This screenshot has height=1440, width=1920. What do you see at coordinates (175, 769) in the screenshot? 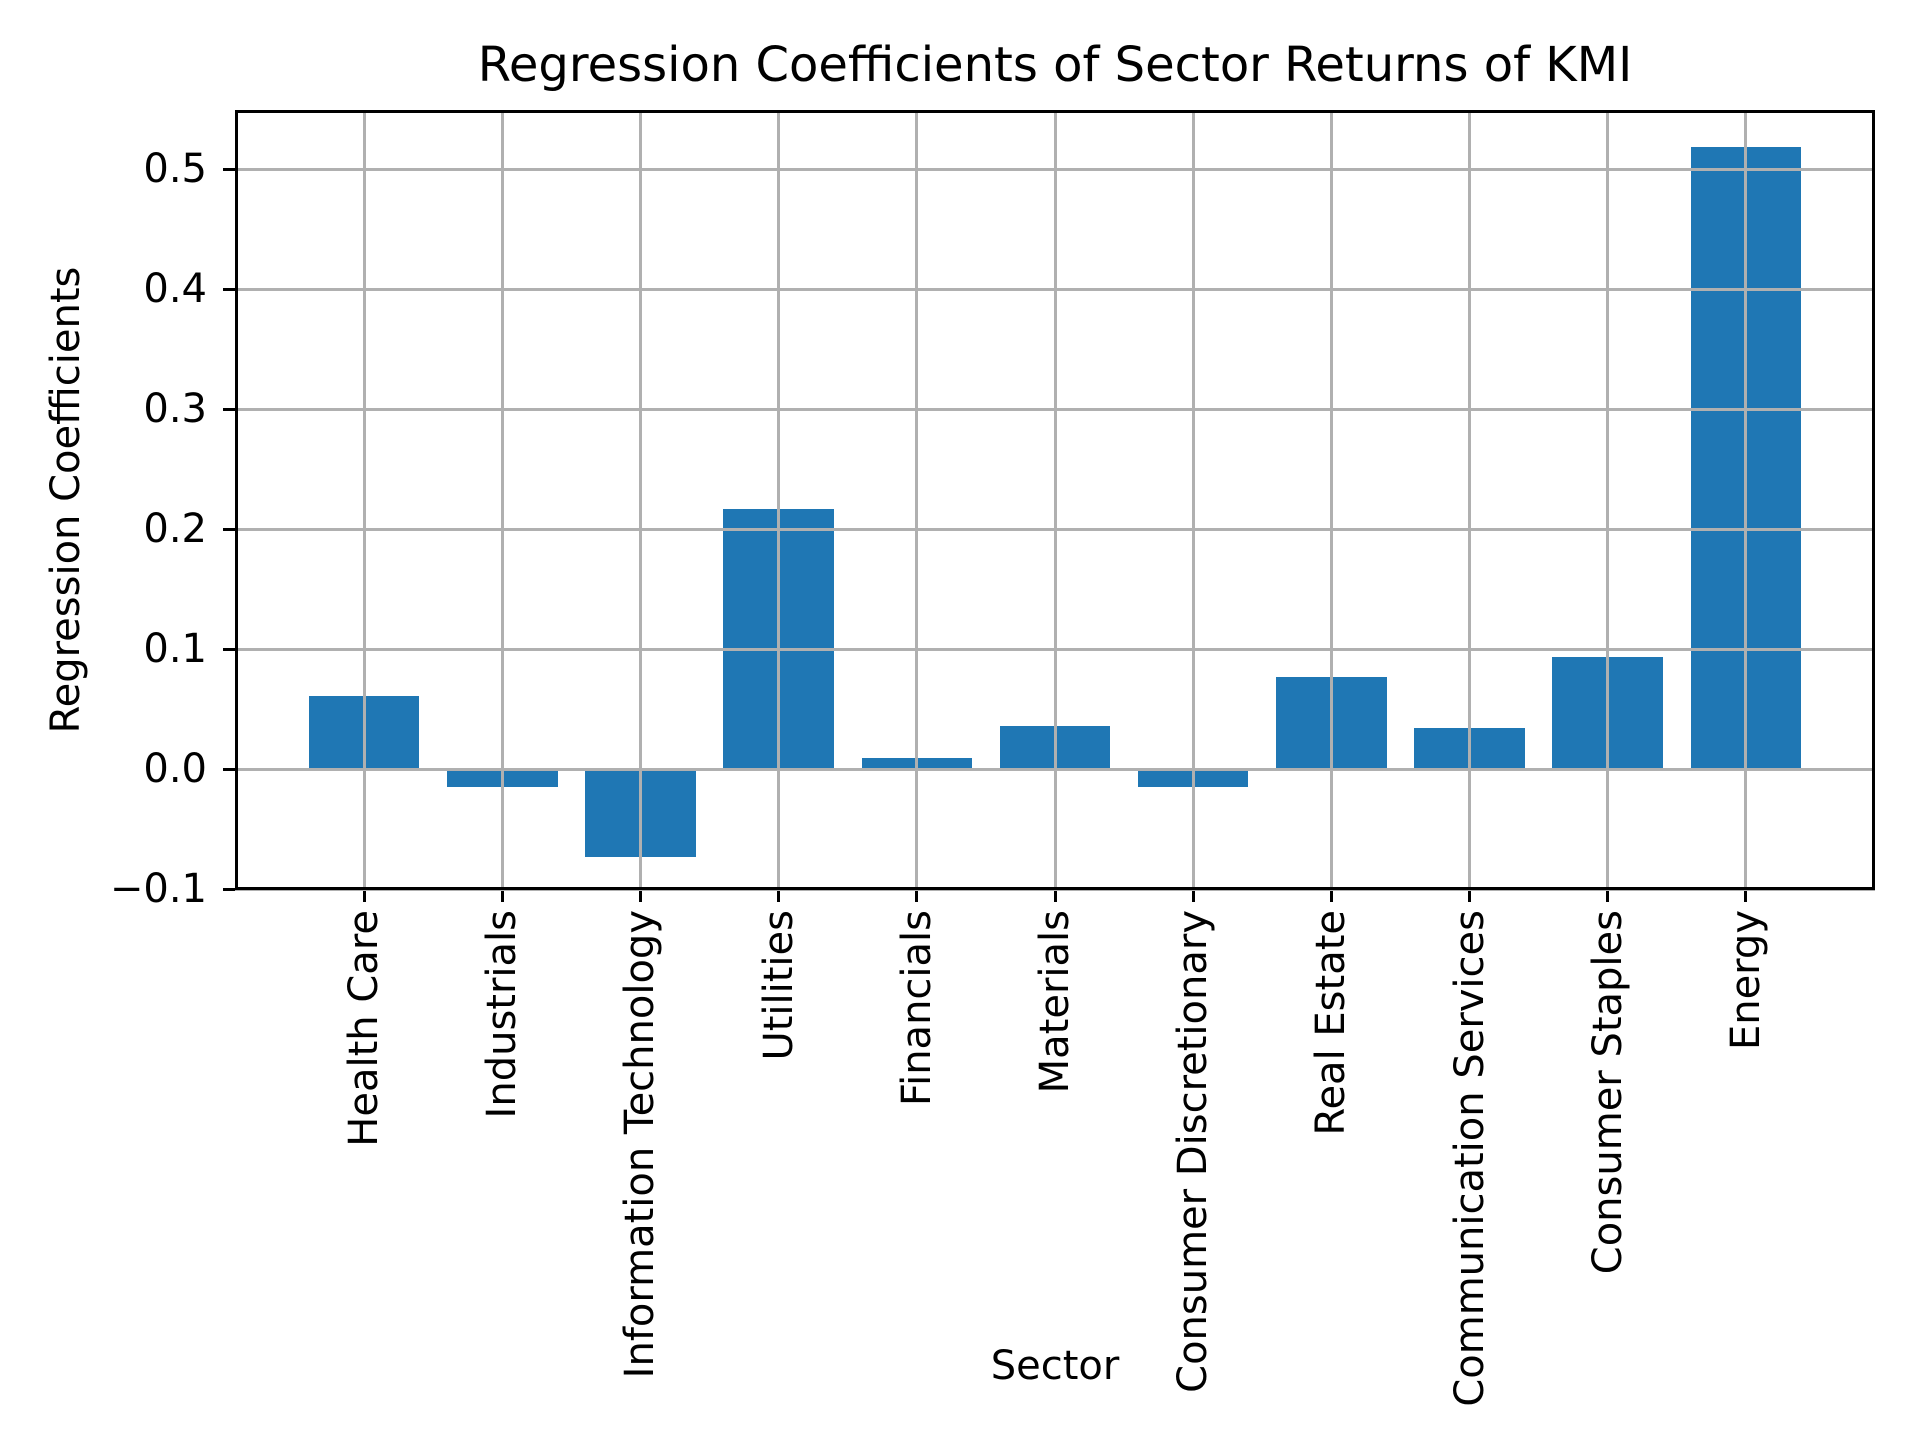
I see `y-tick-label: 0.0` at bounding box center [175, 769].